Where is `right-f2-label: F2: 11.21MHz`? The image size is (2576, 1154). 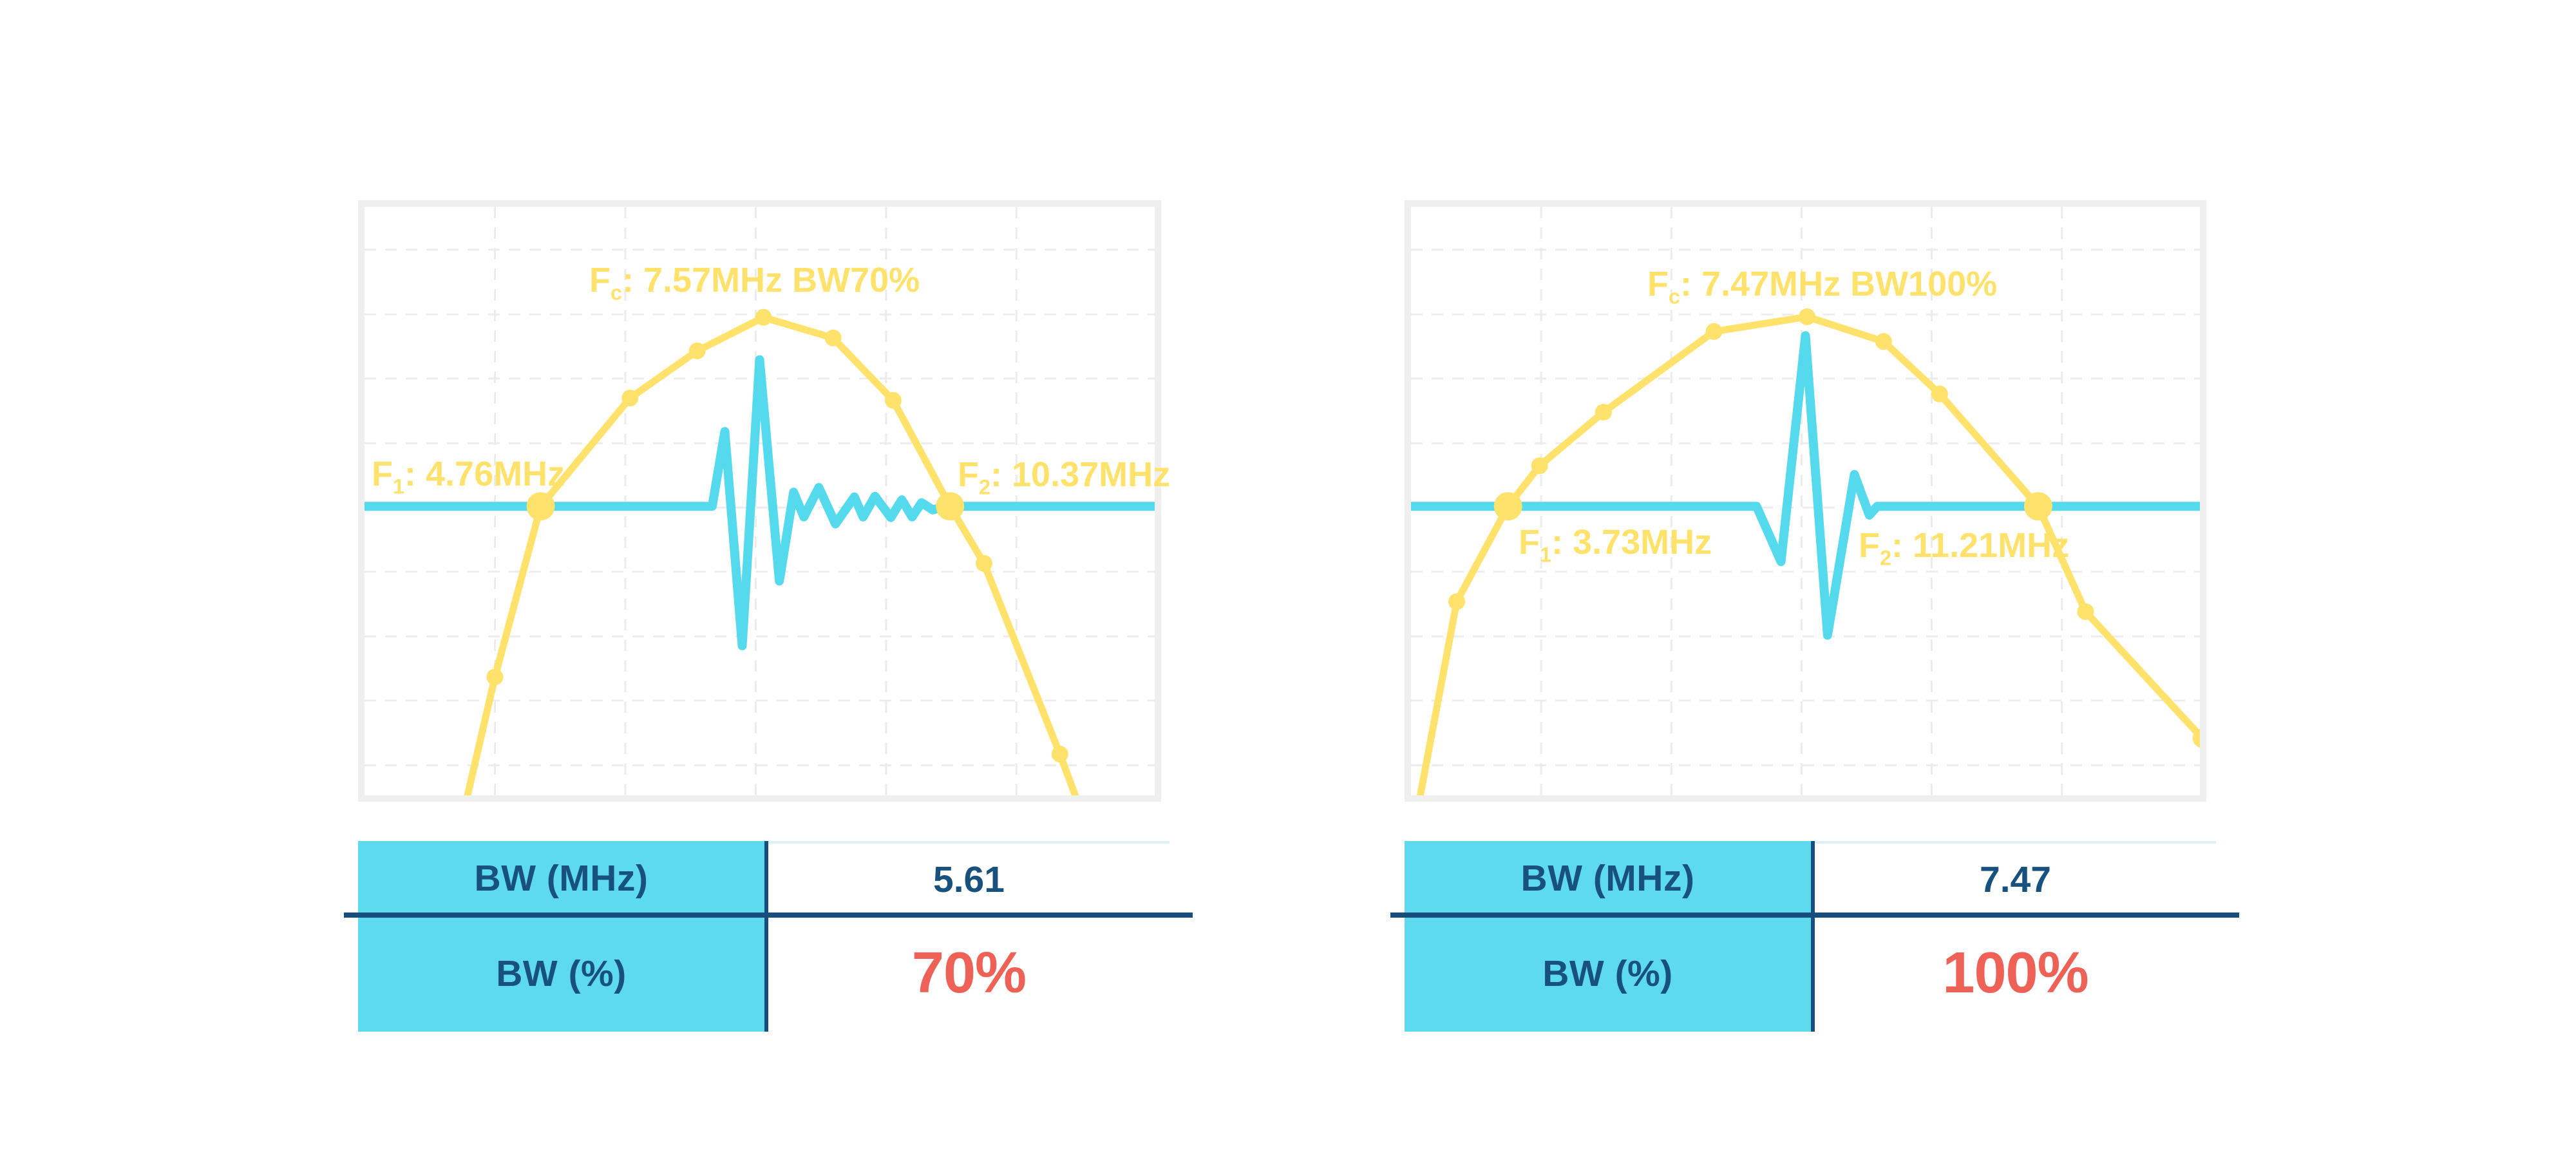 right-f2-label: F2: 11.21MHz is located at coordinates (1964, 546).